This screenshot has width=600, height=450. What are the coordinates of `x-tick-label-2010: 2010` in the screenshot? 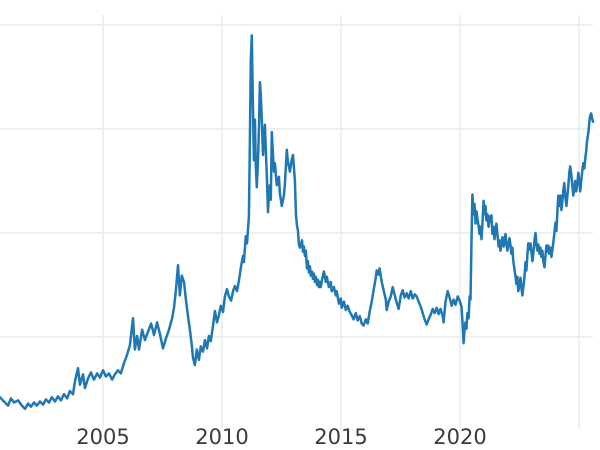 It's located at (222, 437).